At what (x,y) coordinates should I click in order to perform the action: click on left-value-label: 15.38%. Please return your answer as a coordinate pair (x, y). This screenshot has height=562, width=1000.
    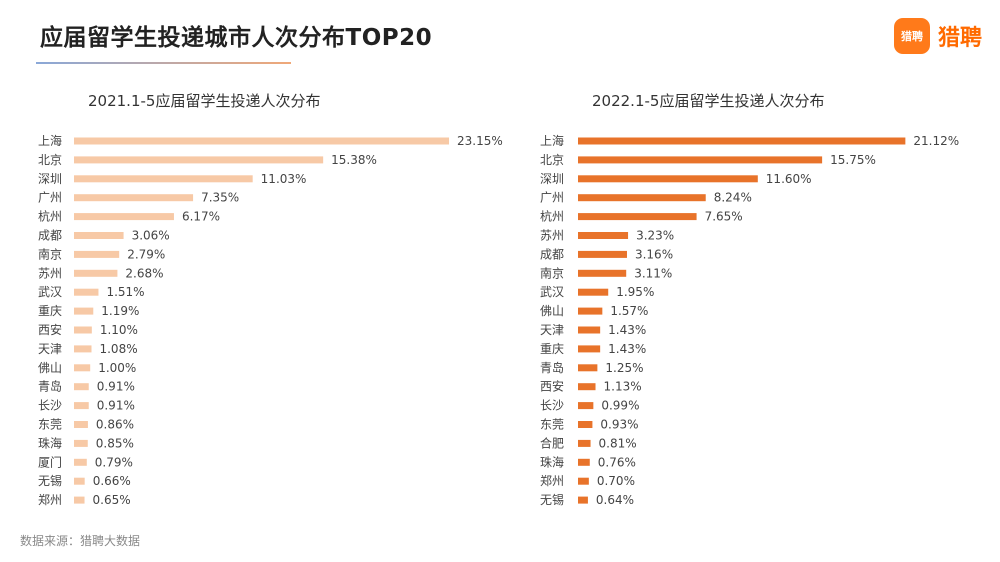
    Looking at the image, I should click on (354, 160).